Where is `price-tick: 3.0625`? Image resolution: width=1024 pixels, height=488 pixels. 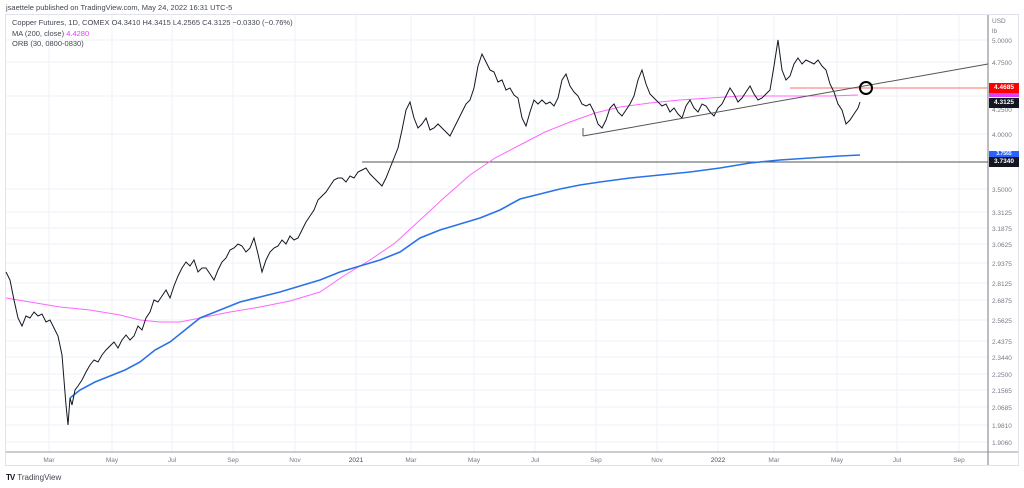 price-tick: 3.0625 is located at coordinates (1002, 245).